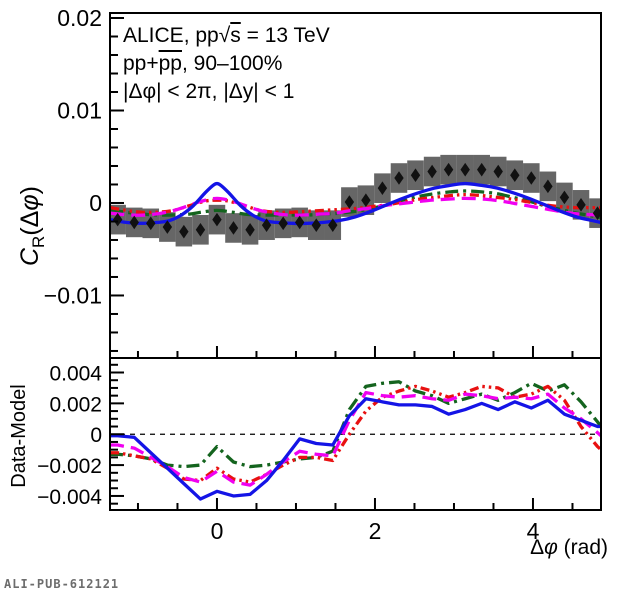 Image resolution: width=620 pixels, height=602 pixels. Describe the element at coordinates (533, 531) in the screenshot. I see `svg-text: 4` at that location.